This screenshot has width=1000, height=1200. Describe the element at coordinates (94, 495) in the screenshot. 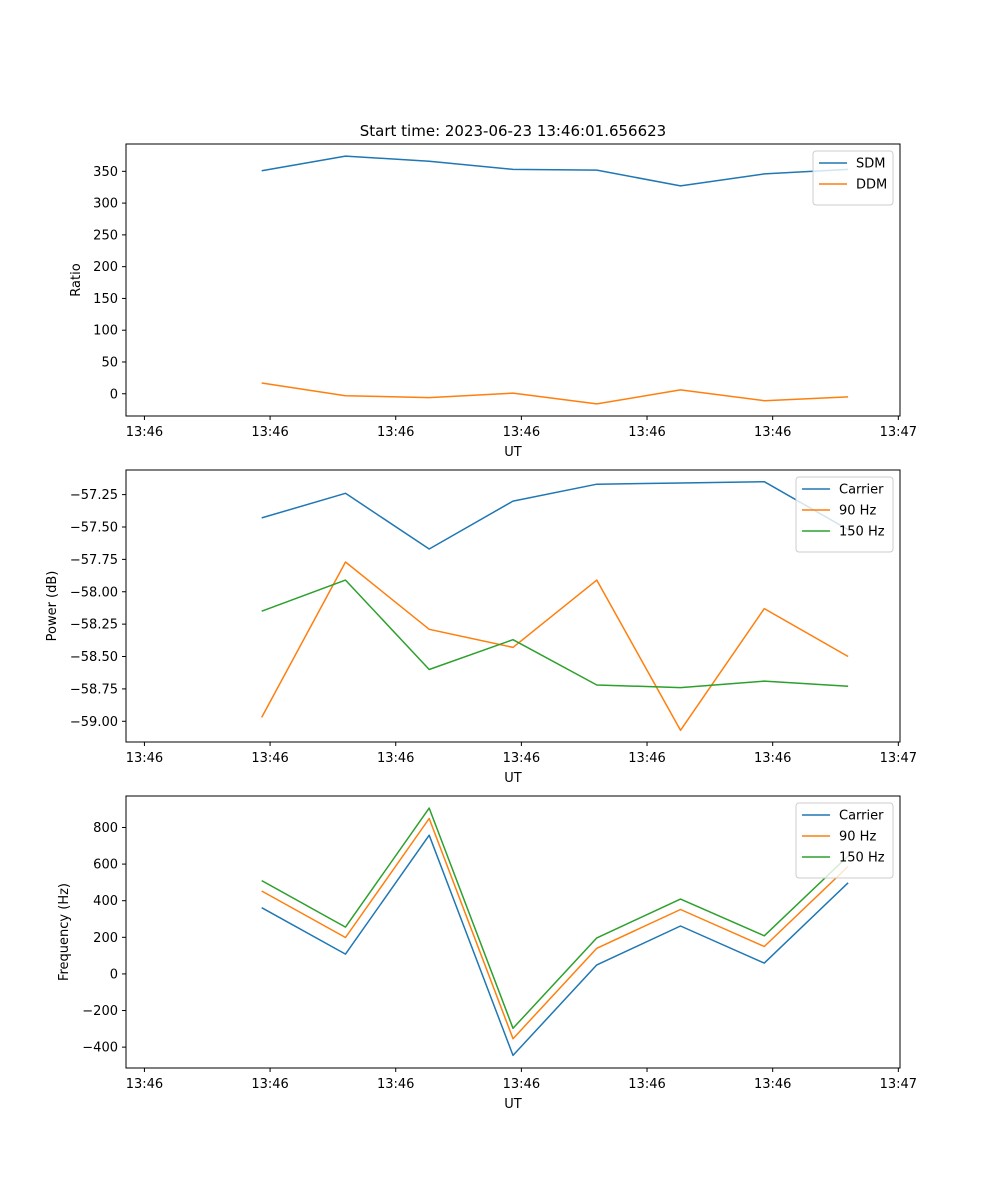

I see `y-tick-label: −57.25` at that location.